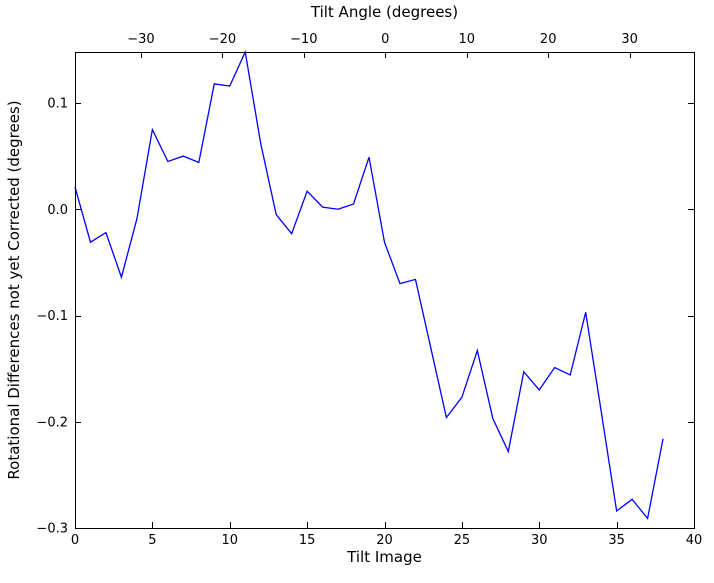 Image resolution: width=714 pixels, height=583 pixels. I want to click on x-axis-title: Tilt Image, so click(384, 557).